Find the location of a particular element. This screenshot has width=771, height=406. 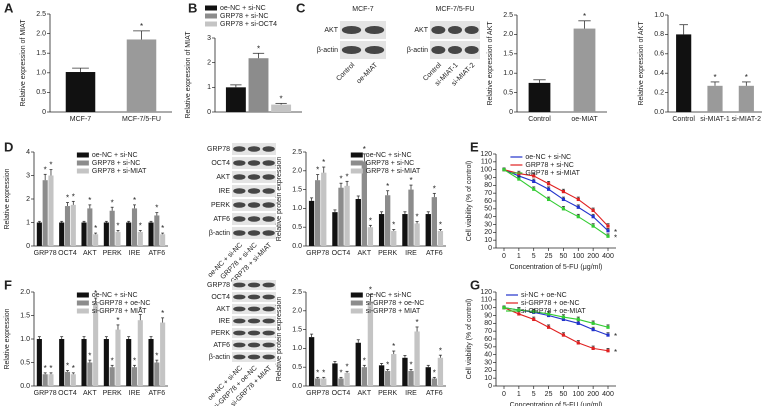

y-tick-label: 1.0 is located at coordinates (508, 73).